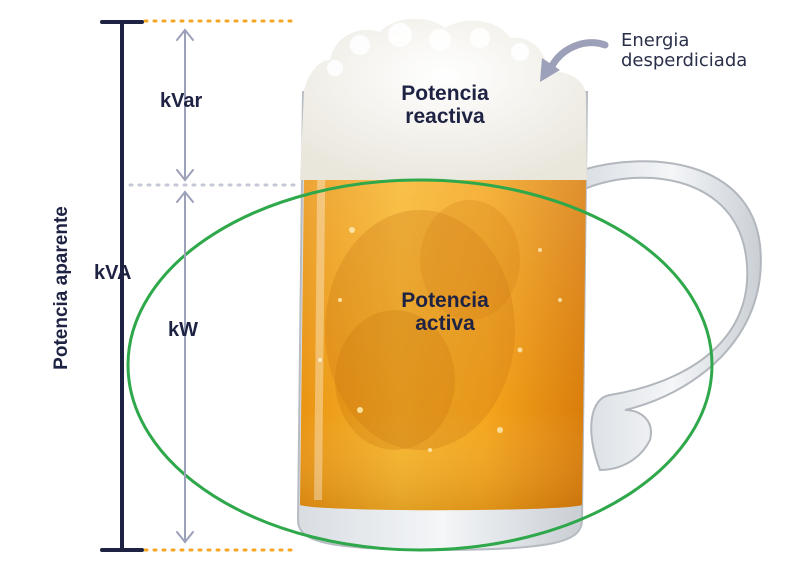 The height and width of the screenshot is (575, 800). What do you see at coordinates (445, 300) in the screenshot?
I see `active-line-1: Potencia` at bounding box center [445, 300].